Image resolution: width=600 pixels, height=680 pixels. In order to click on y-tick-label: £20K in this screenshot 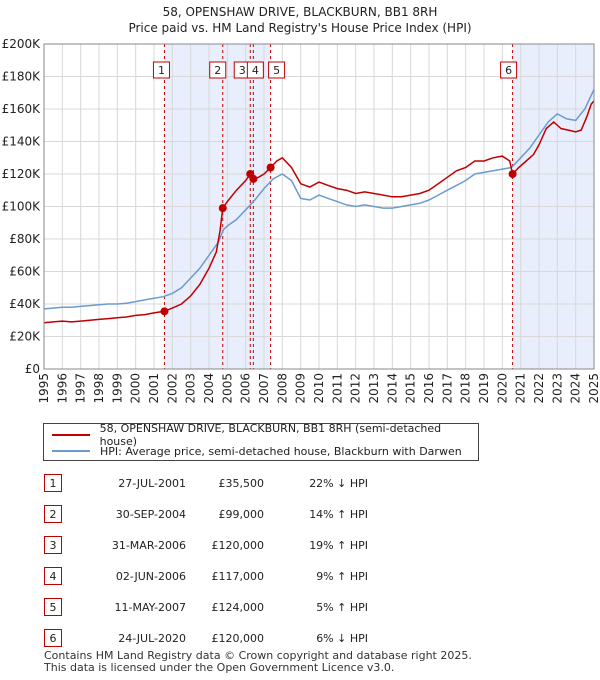, I will do `click(25, 337)`.